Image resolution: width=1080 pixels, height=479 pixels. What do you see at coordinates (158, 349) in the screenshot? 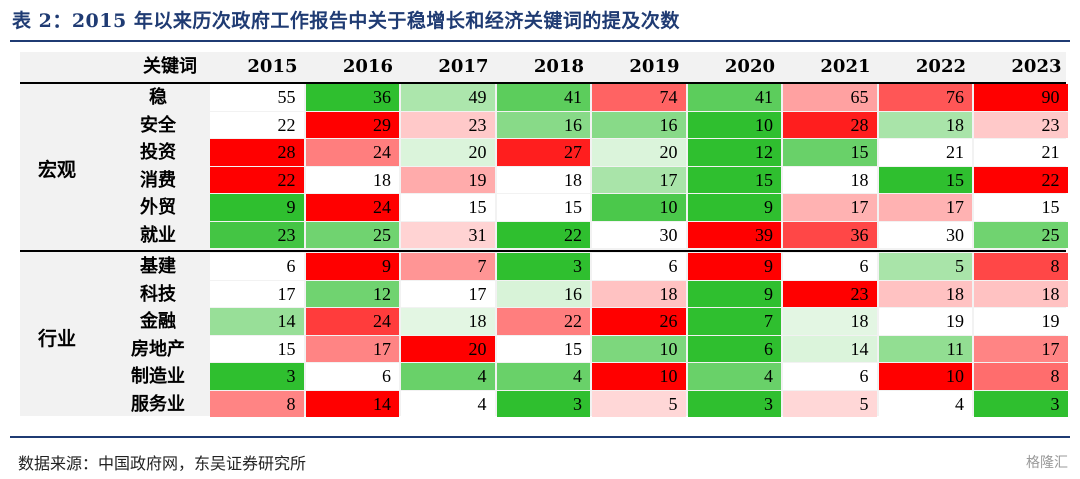
I see `row-label: 房地产` at bounding box center [158, 349].